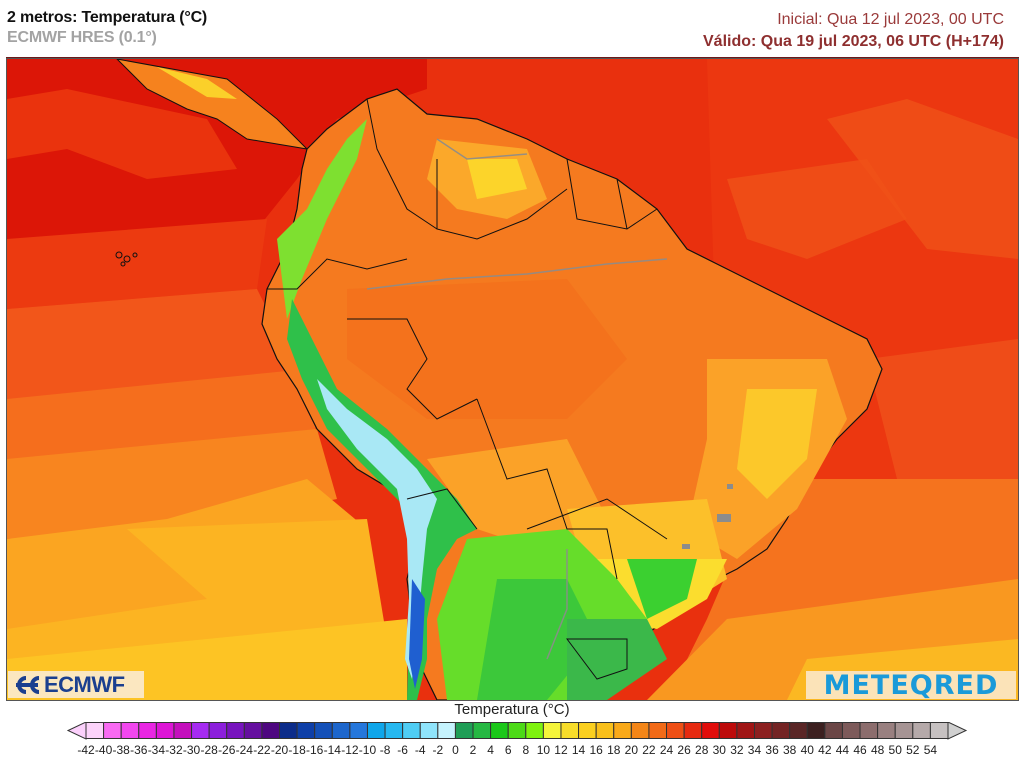 The width and height of the screenshot is (1024, 760). Describe the element at coordinates (438, 750) in the screenshot. I see `scale-label: -2` at that location.